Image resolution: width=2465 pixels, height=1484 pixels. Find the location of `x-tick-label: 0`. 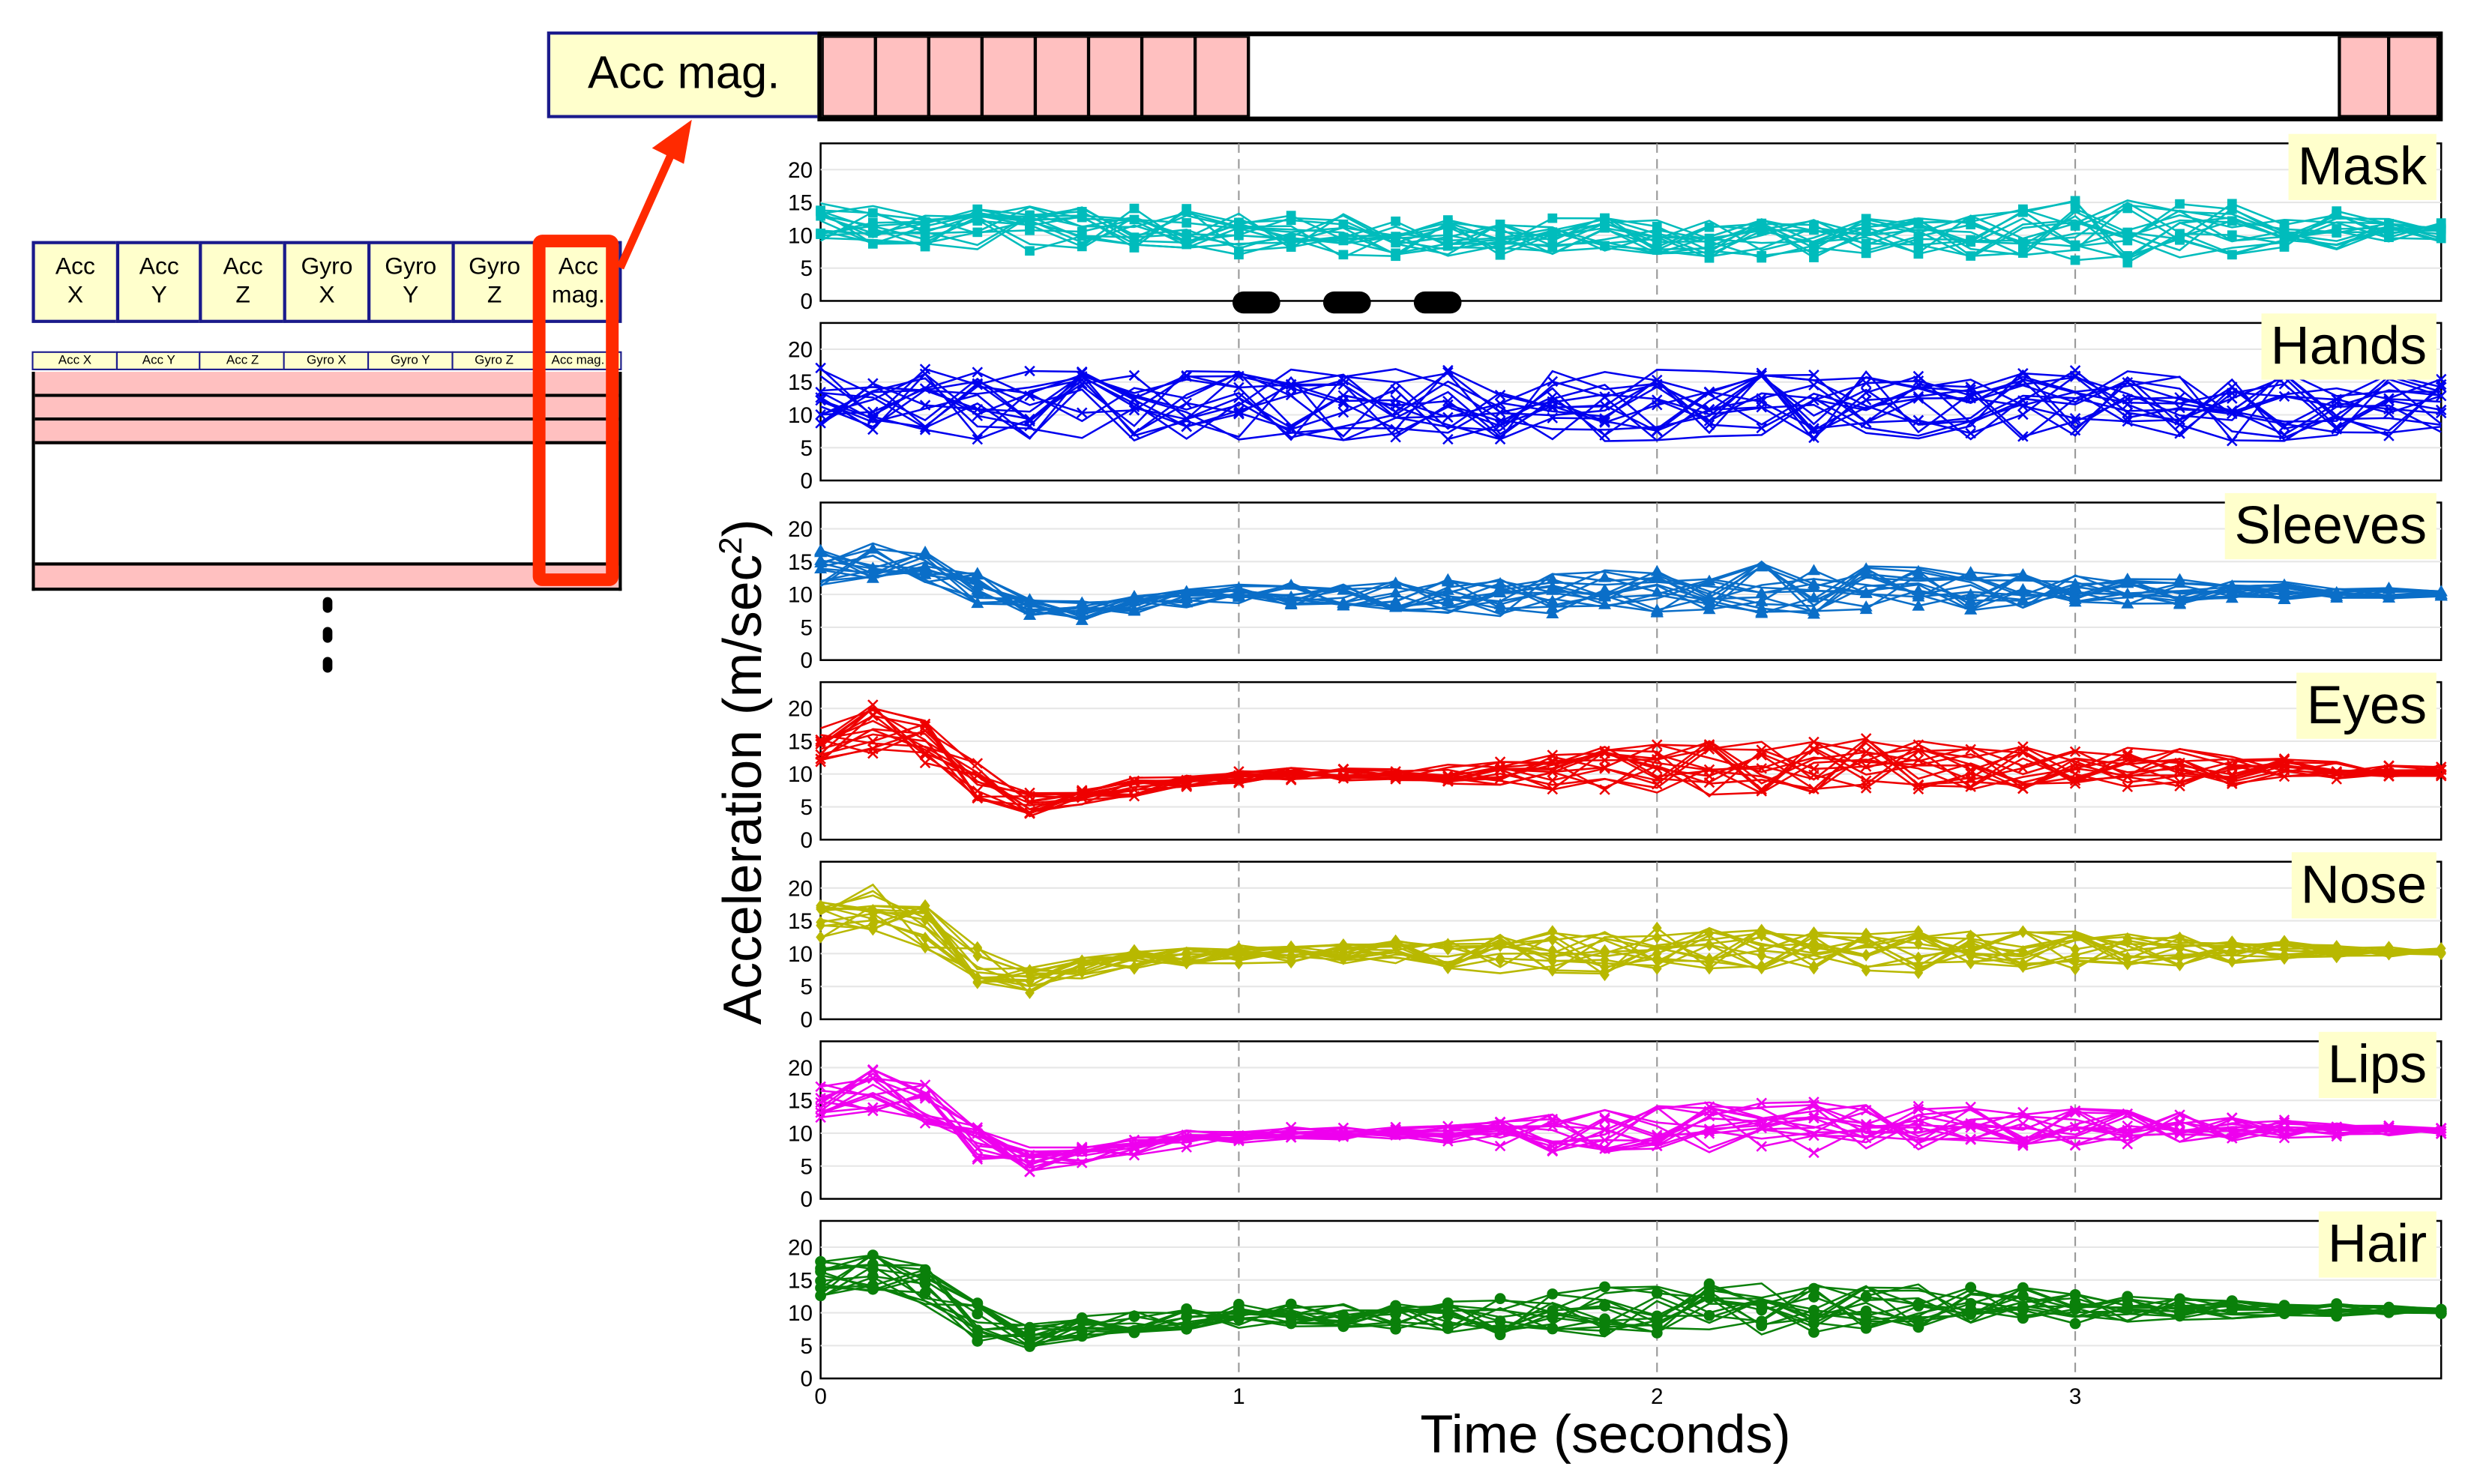

x-tick-label: 0 is located at coordinates (820, 1397).